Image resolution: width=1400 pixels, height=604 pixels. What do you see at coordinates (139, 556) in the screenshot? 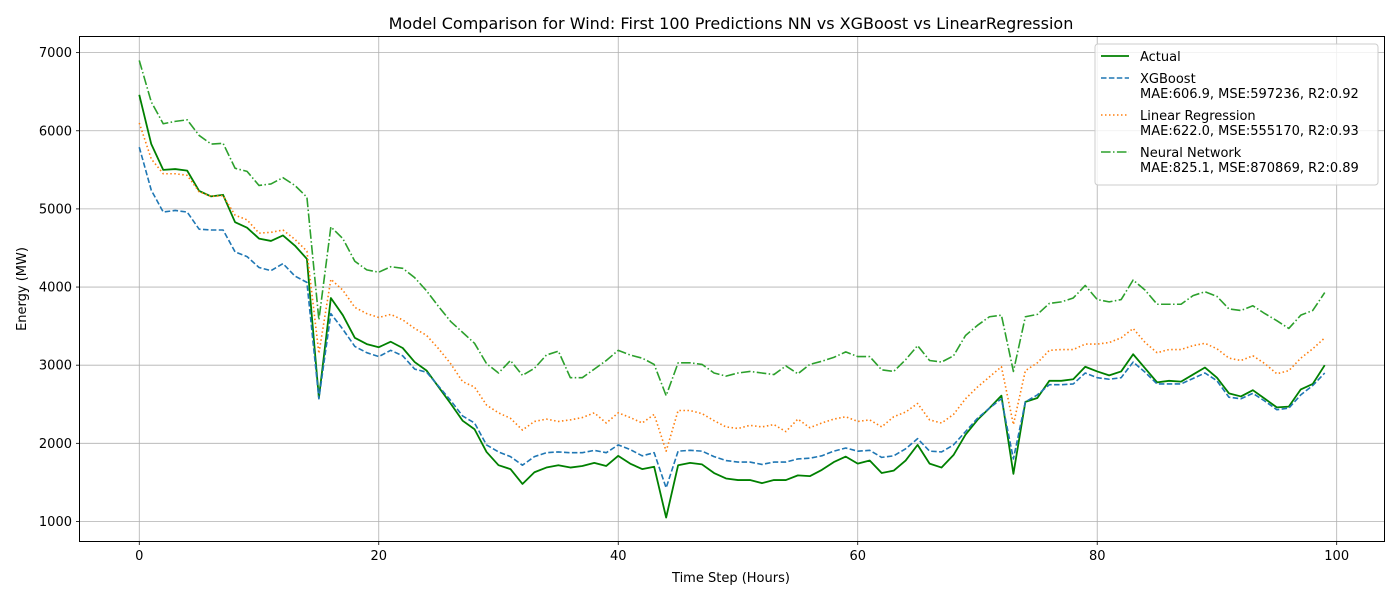
I see `x-tick-label: 0` at bounding box center [139, 556].